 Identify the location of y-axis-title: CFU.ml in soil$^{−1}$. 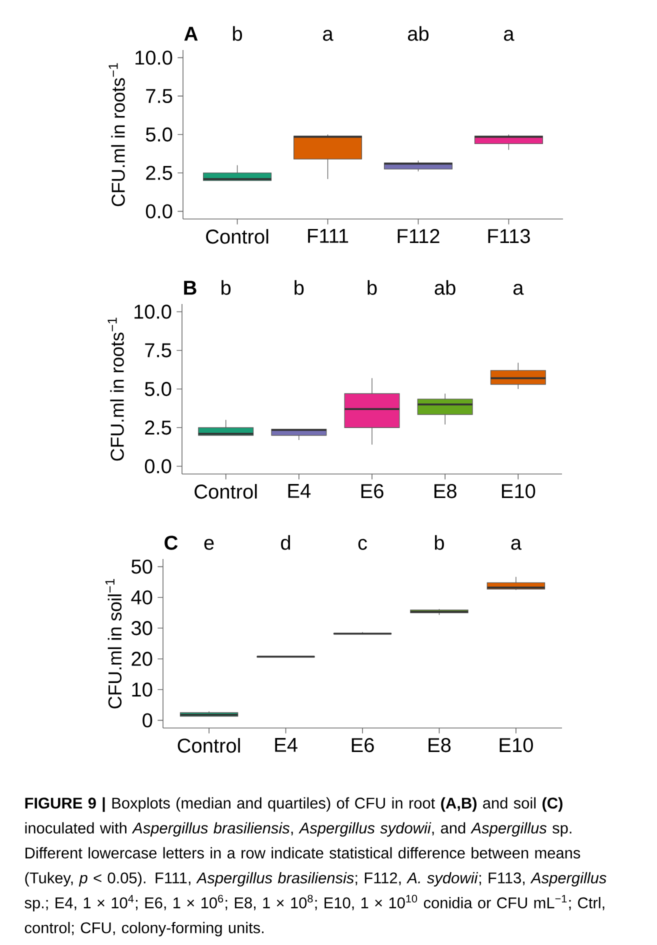
(113, 643).